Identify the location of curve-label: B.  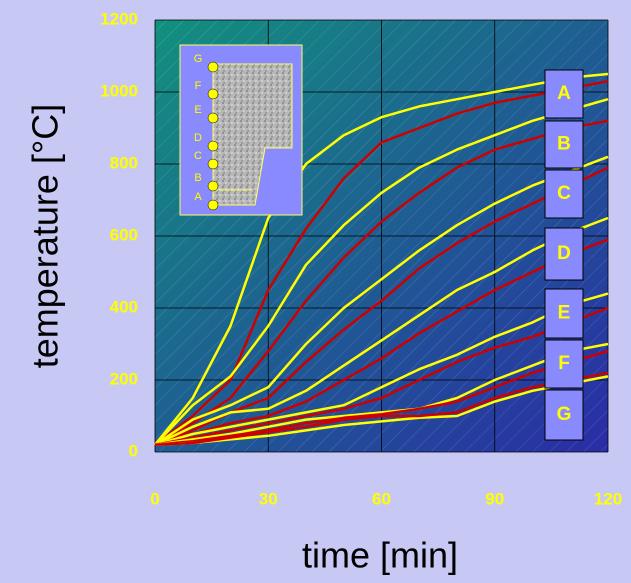
(564, 144).